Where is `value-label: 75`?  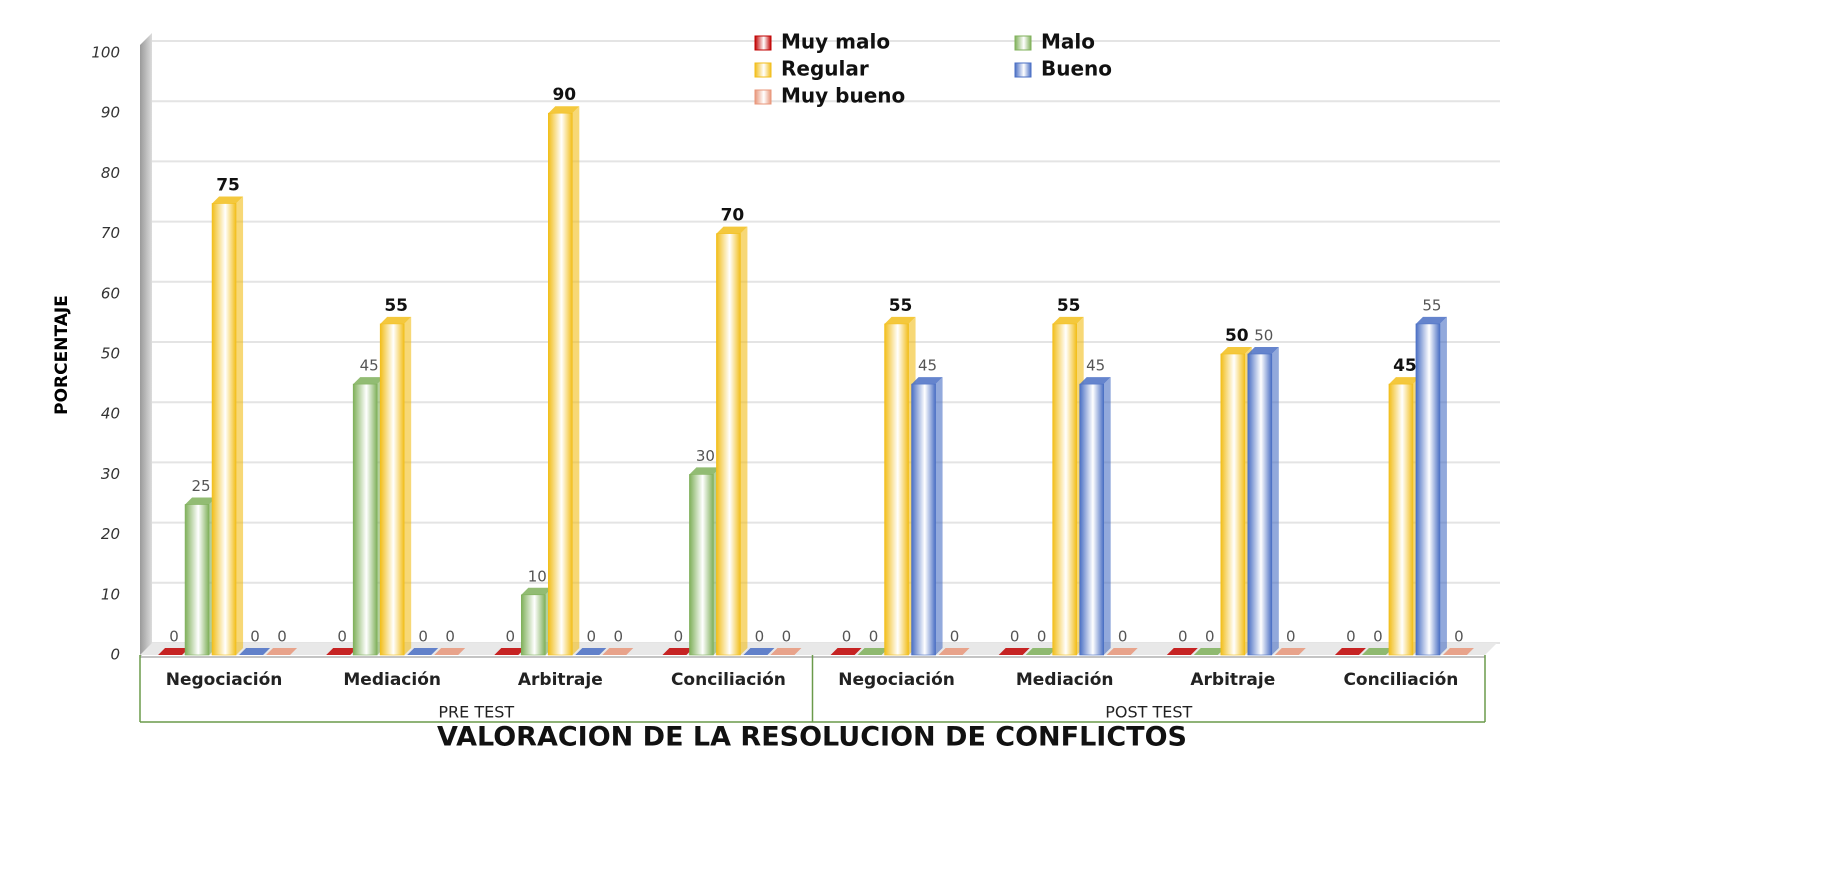
value-label: 75 is located at coordinates (228, 186).